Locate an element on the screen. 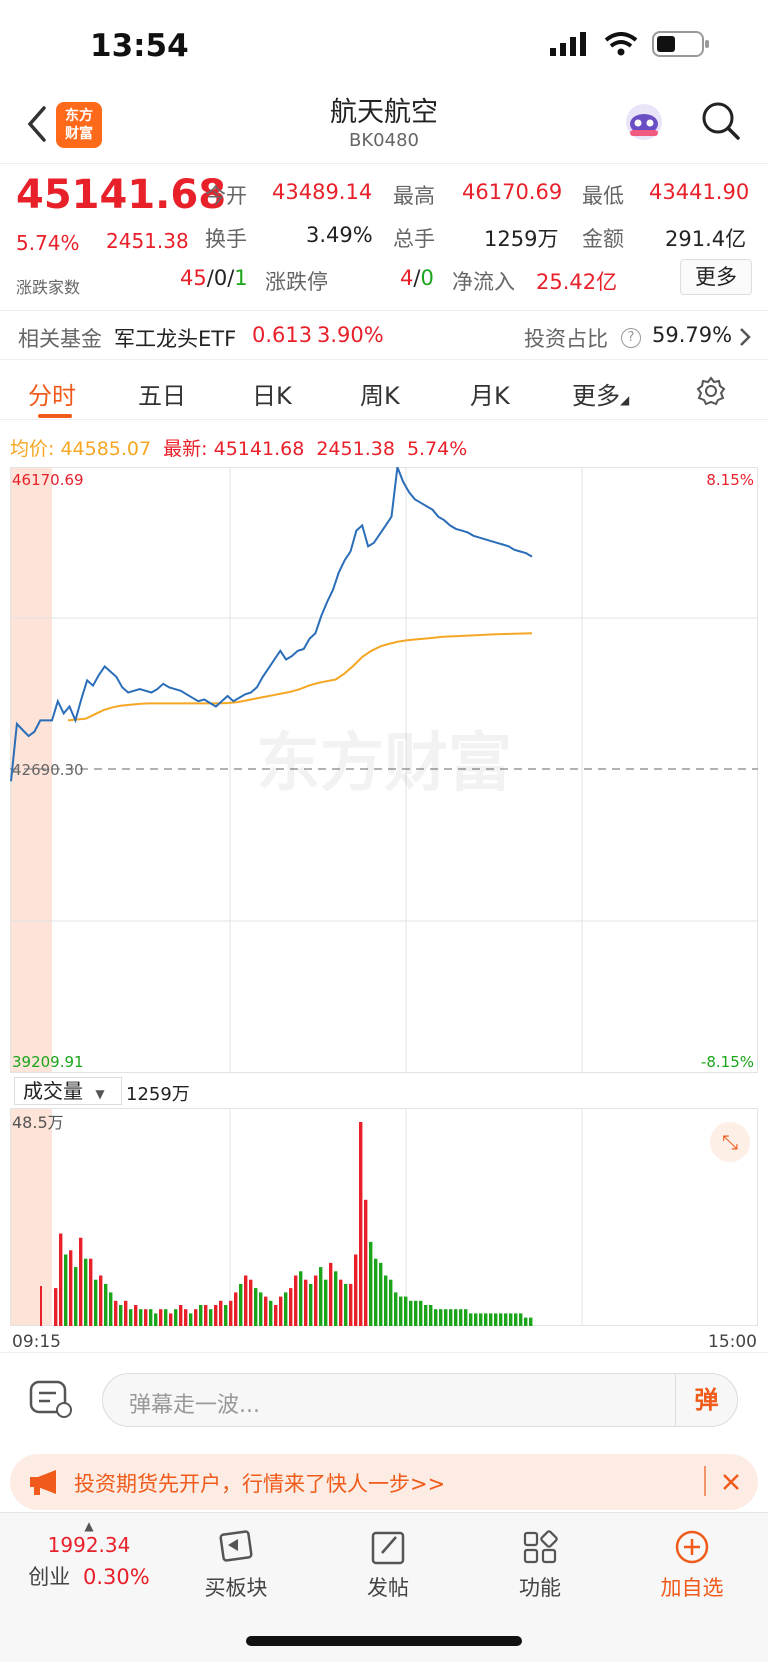  amount-value: 291.4亿 is located at coordinates (706, 239).